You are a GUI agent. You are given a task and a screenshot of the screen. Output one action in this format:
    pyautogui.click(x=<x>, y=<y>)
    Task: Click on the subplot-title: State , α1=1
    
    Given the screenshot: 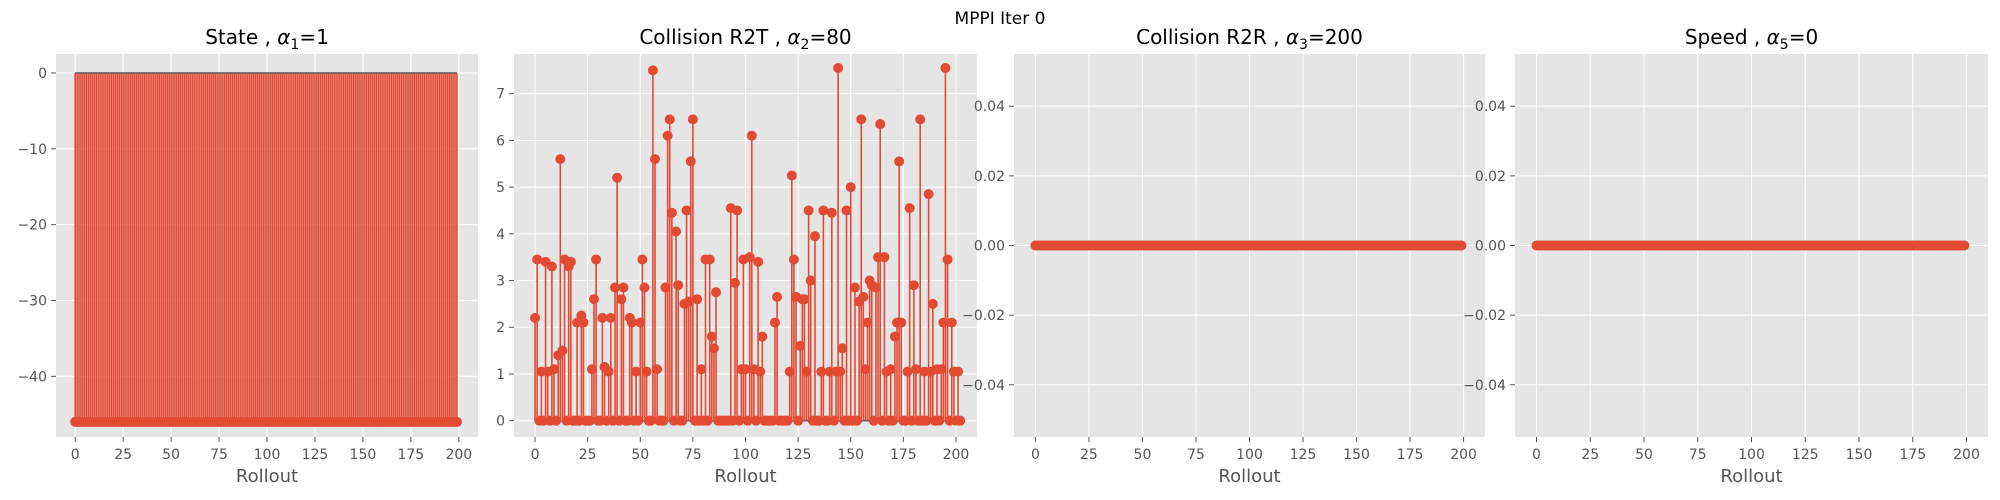 What is the action you would take?
    pyautogui.click(x=267, y=39)
    